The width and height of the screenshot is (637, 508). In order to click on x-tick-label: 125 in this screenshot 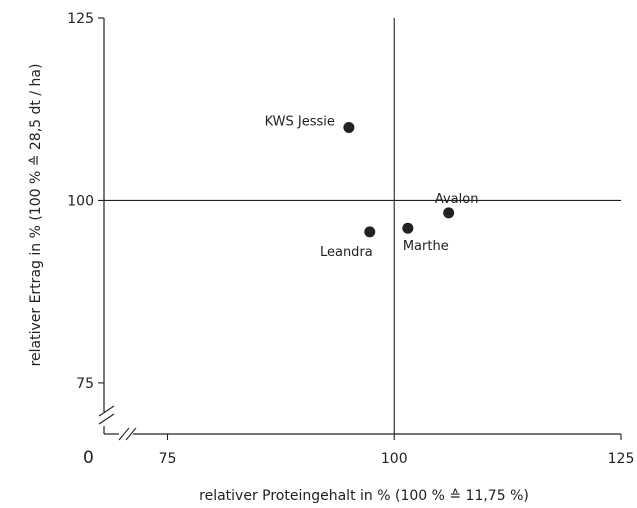, I will do `click(621, 459)`.